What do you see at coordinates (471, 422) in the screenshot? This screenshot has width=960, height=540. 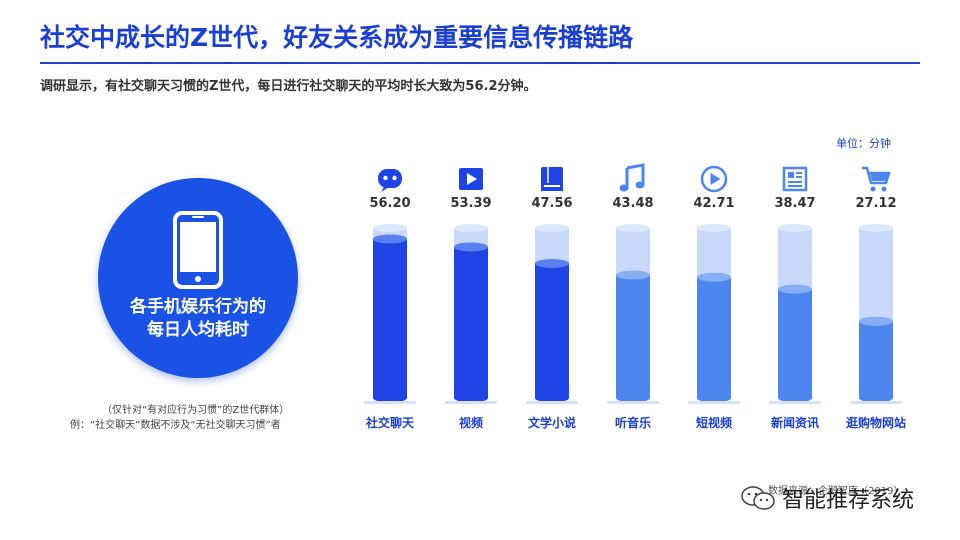 I see `category-label: 视频` at bounding box center [471, 422].